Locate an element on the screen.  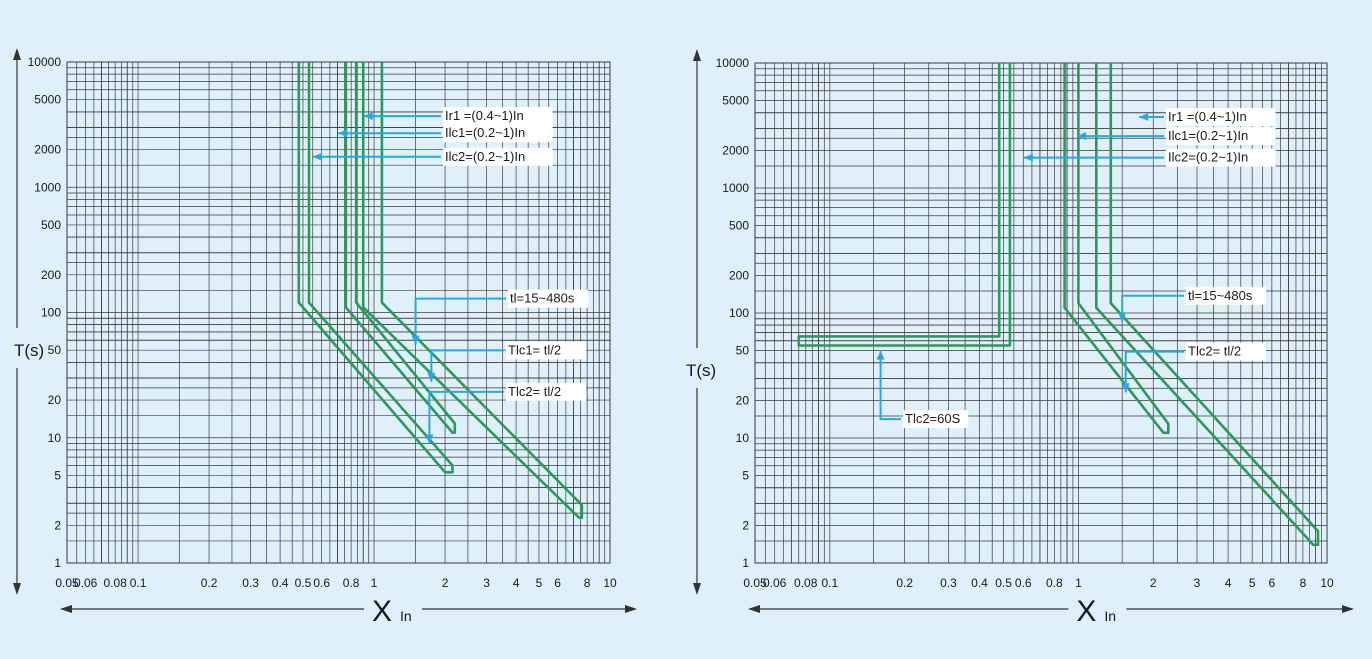
annotation-label: Tlc2=60S is located at coordinates (933, 418).